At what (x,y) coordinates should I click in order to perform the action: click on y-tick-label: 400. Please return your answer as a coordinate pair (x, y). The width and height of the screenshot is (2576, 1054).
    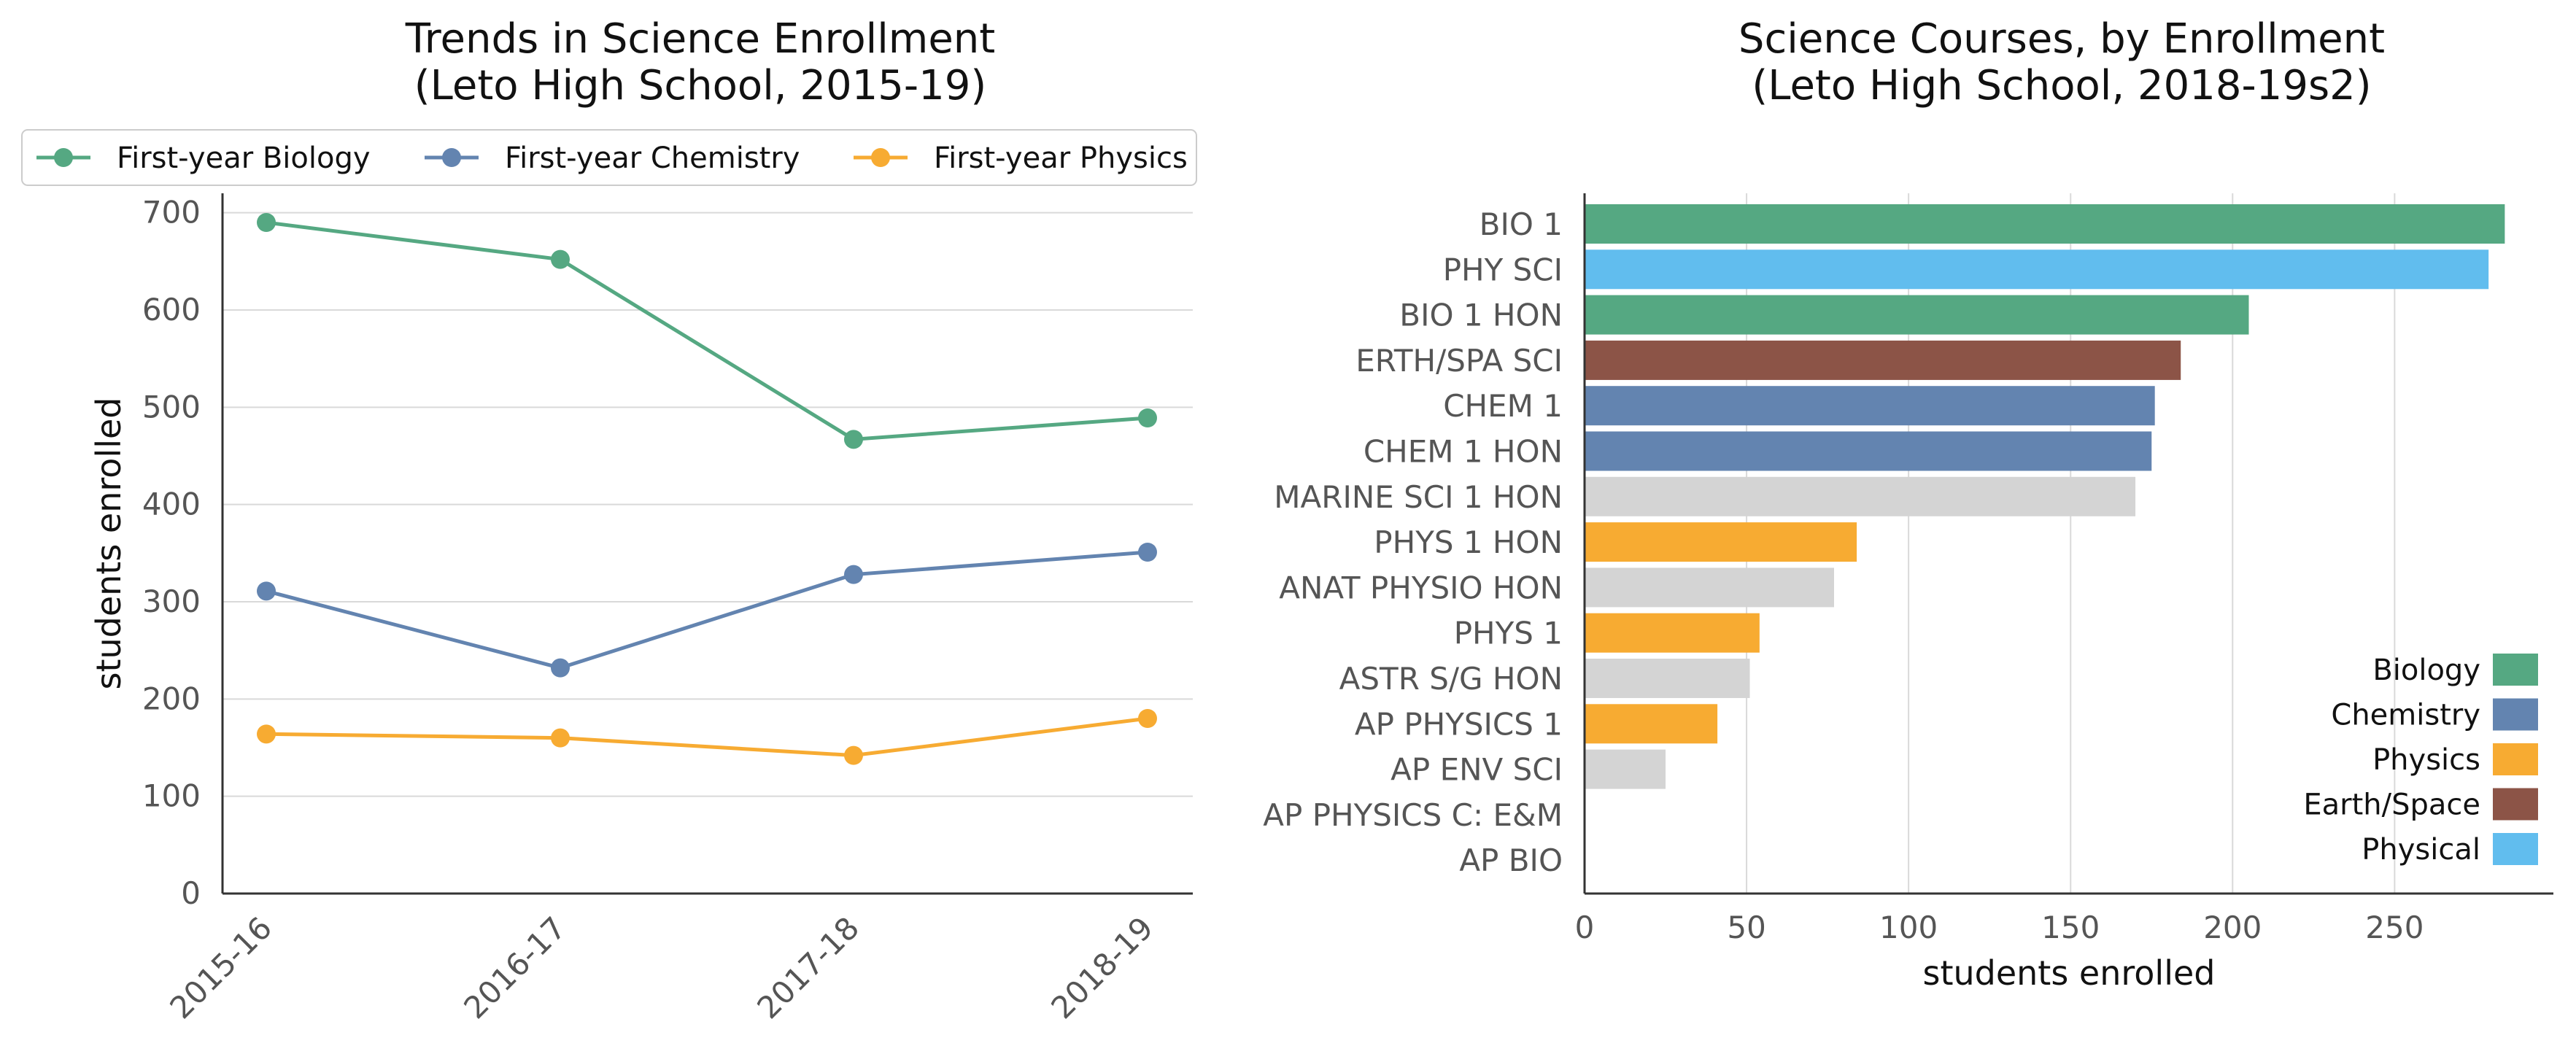
    Looking at the image, I should click on (171, 504).